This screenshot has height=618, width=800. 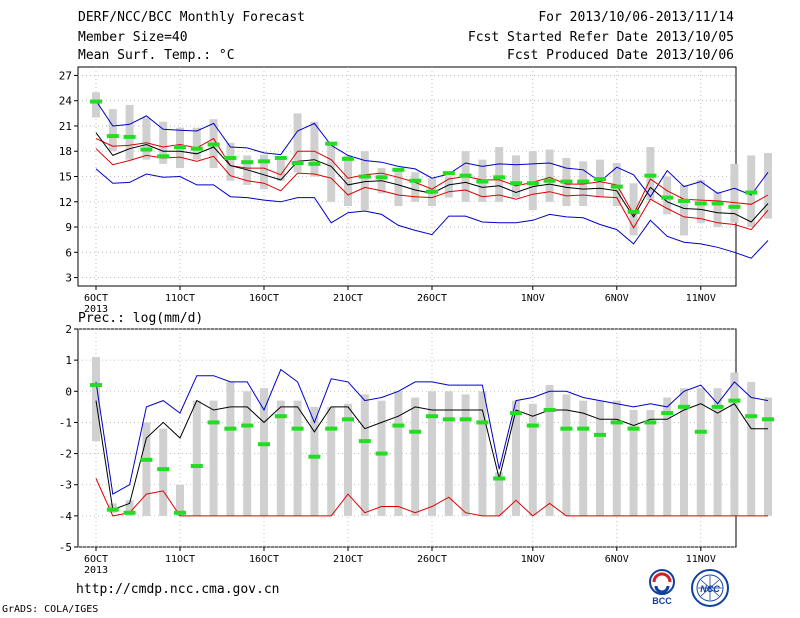 I want to click on prec-xtick-label: 16OCT, so click(x=264, y=559).